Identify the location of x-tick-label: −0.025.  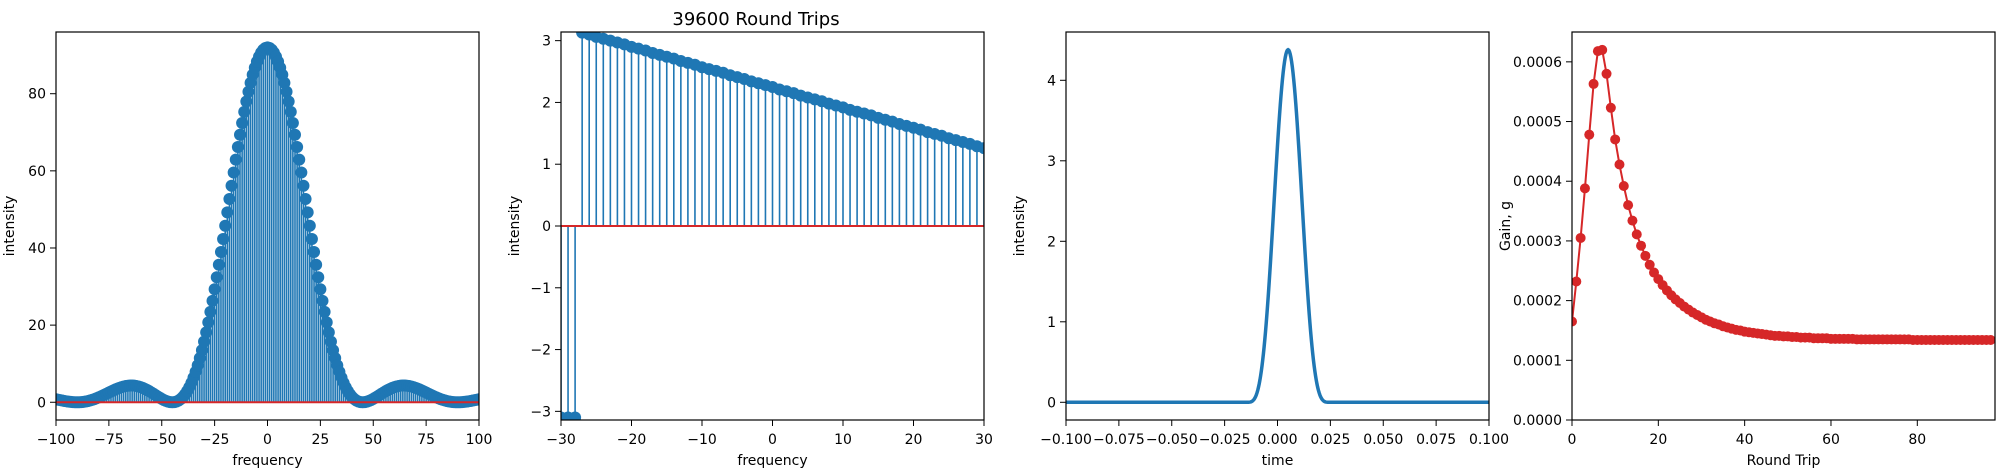
(1225, 440).